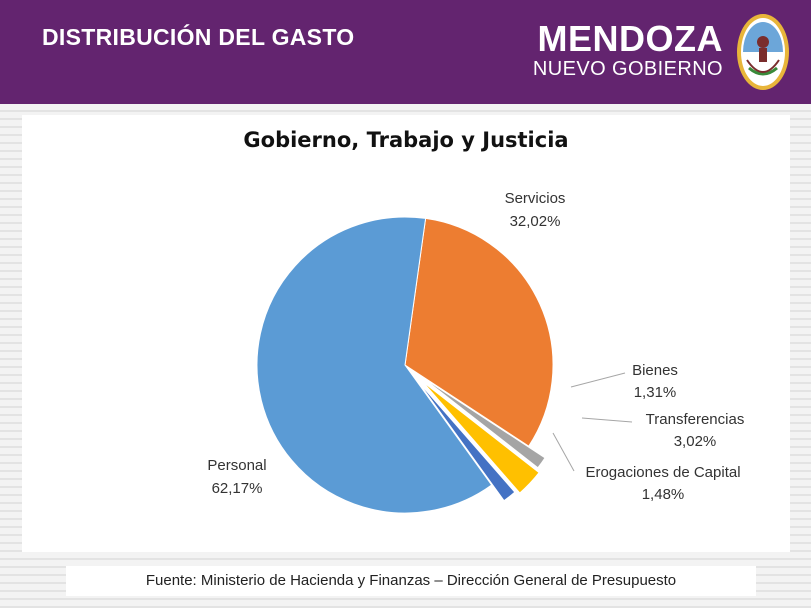  I want to click on leader-line-transferencias, so click(607, 420).